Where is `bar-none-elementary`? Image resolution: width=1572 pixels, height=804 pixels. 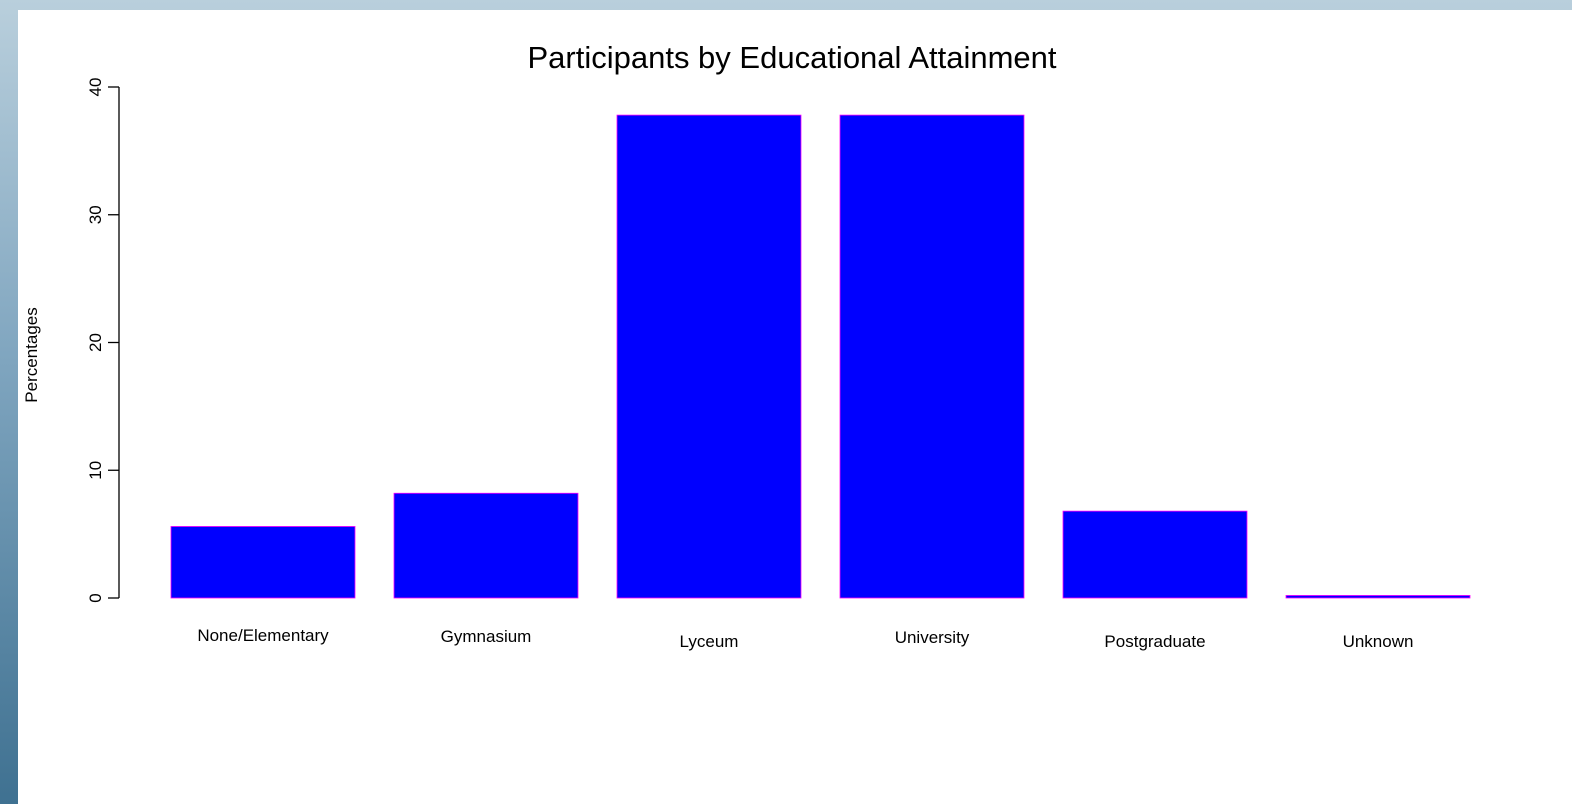
bar-none-elementary is located at coordinates (263, 562).